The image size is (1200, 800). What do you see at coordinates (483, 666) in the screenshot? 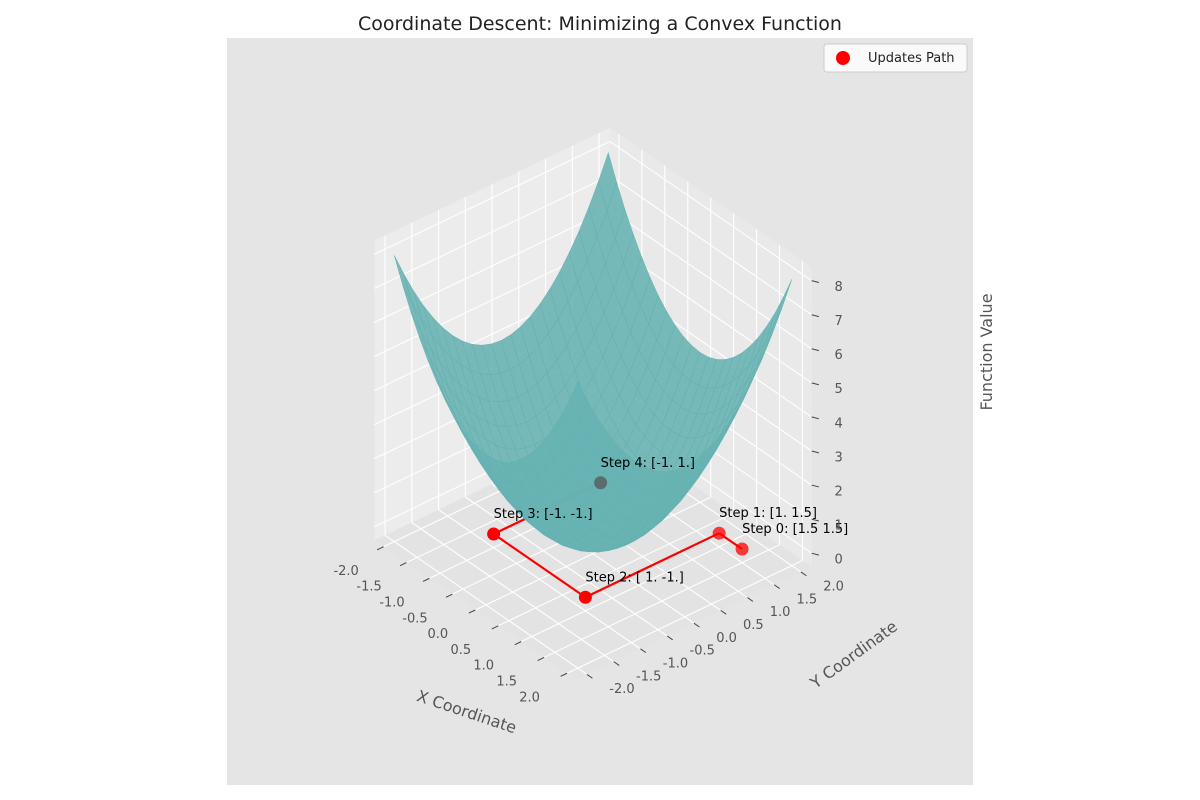
I see `x-tick-label: 1.0` at bounding box center [483, 666].